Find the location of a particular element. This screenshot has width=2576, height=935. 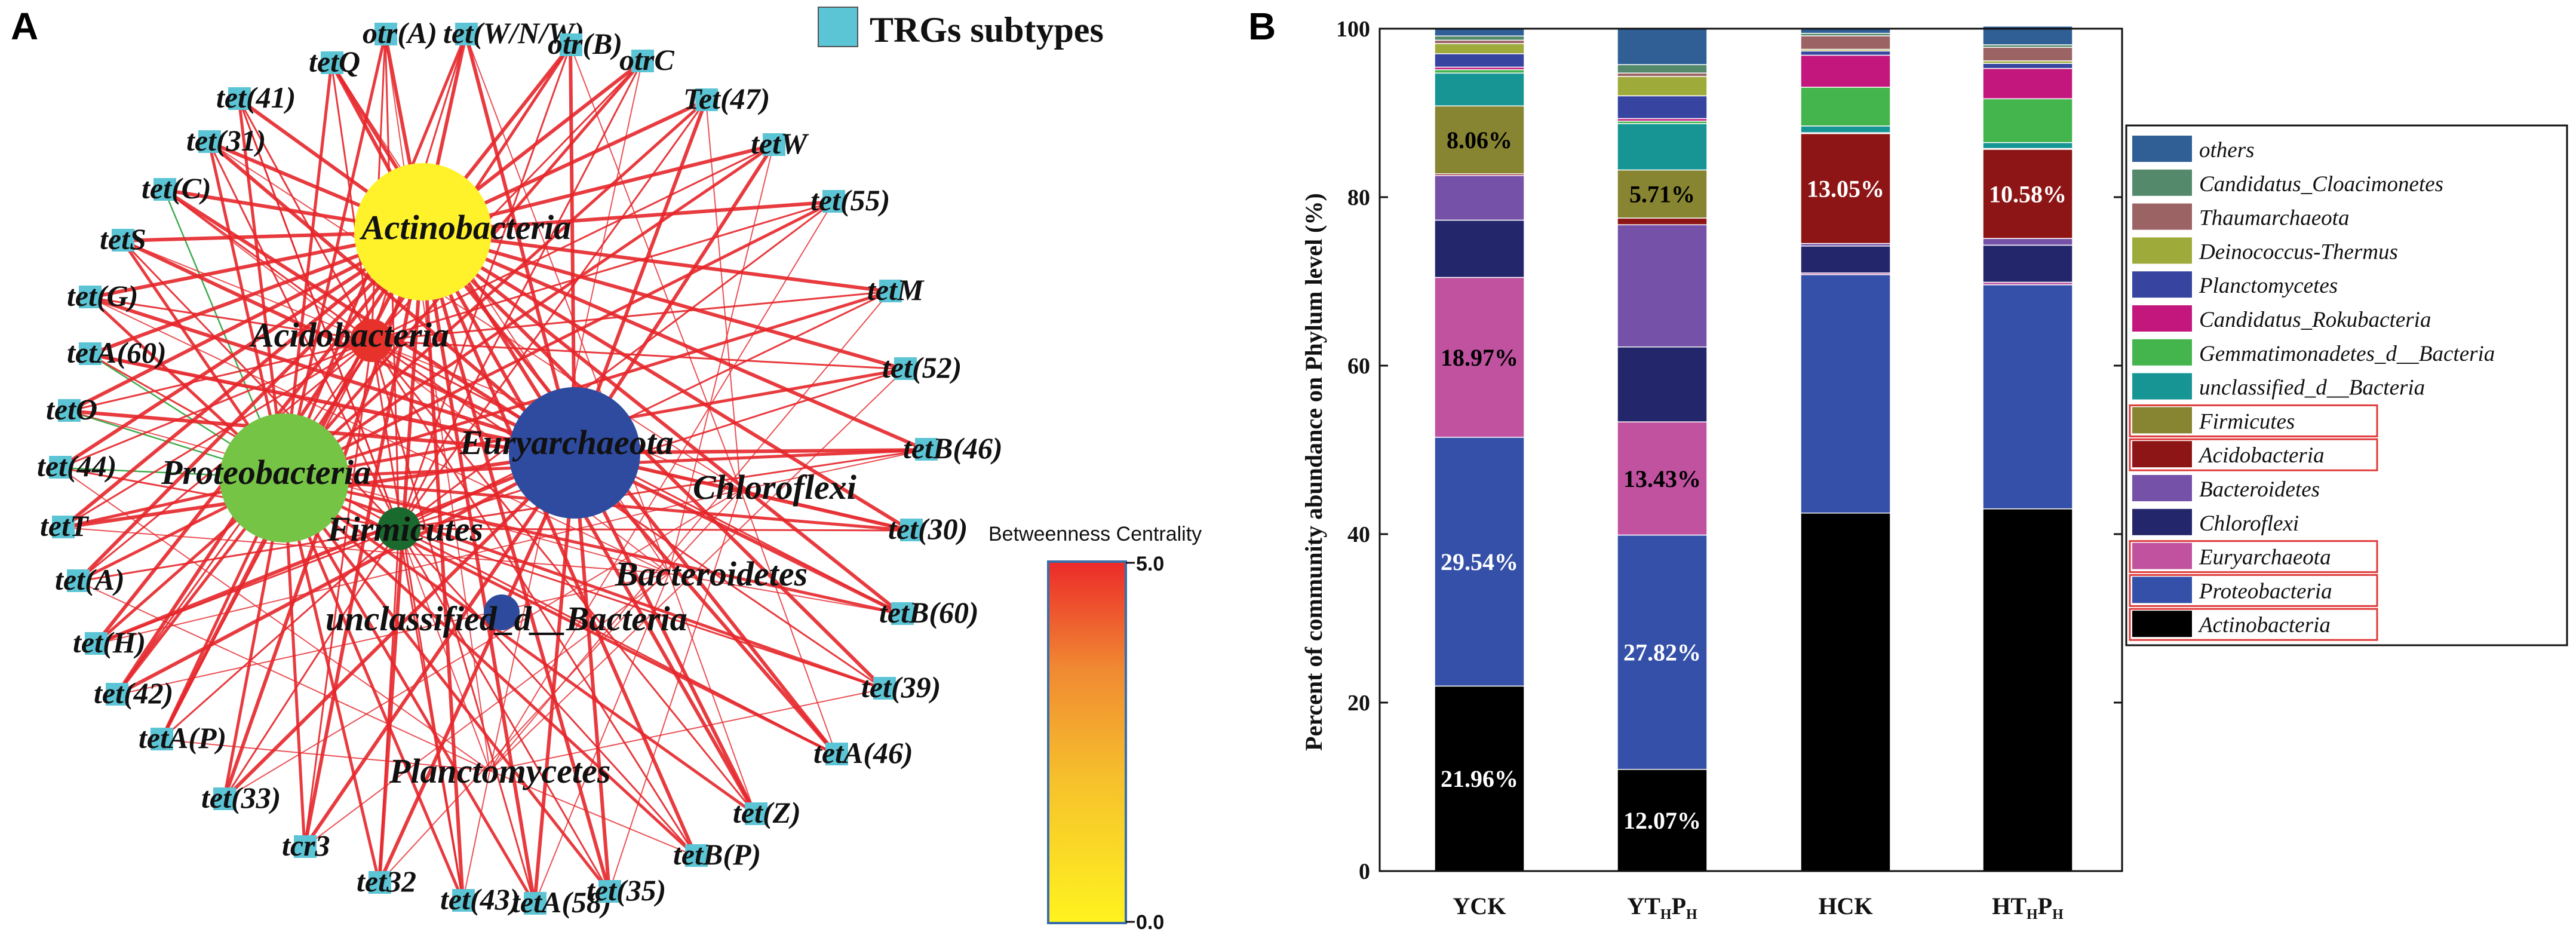

gene-label-teta-p: tetA(P) is located at coordinates (182, 738).